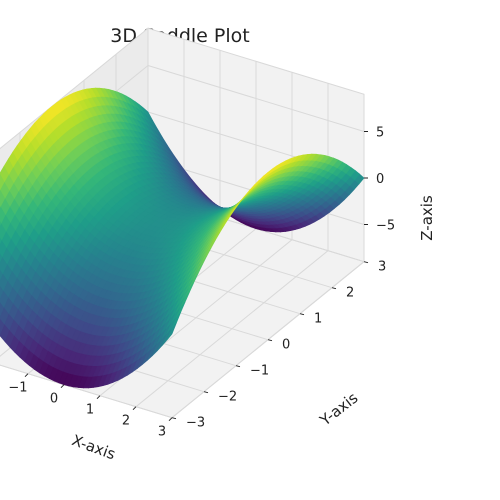  Describe the element at coordinates (286, 345) in the screenshot. I see `y-tick-label: 0` at that location.